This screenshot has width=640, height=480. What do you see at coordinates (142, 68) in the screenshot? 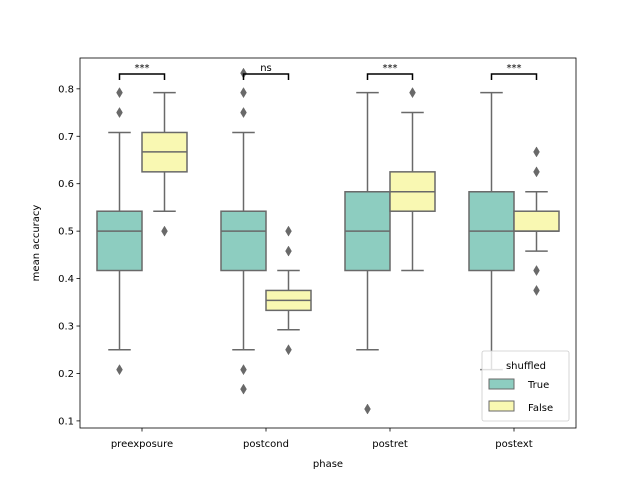
I see `significance-label-preexposure: ***` at bounding box center [142, 68].